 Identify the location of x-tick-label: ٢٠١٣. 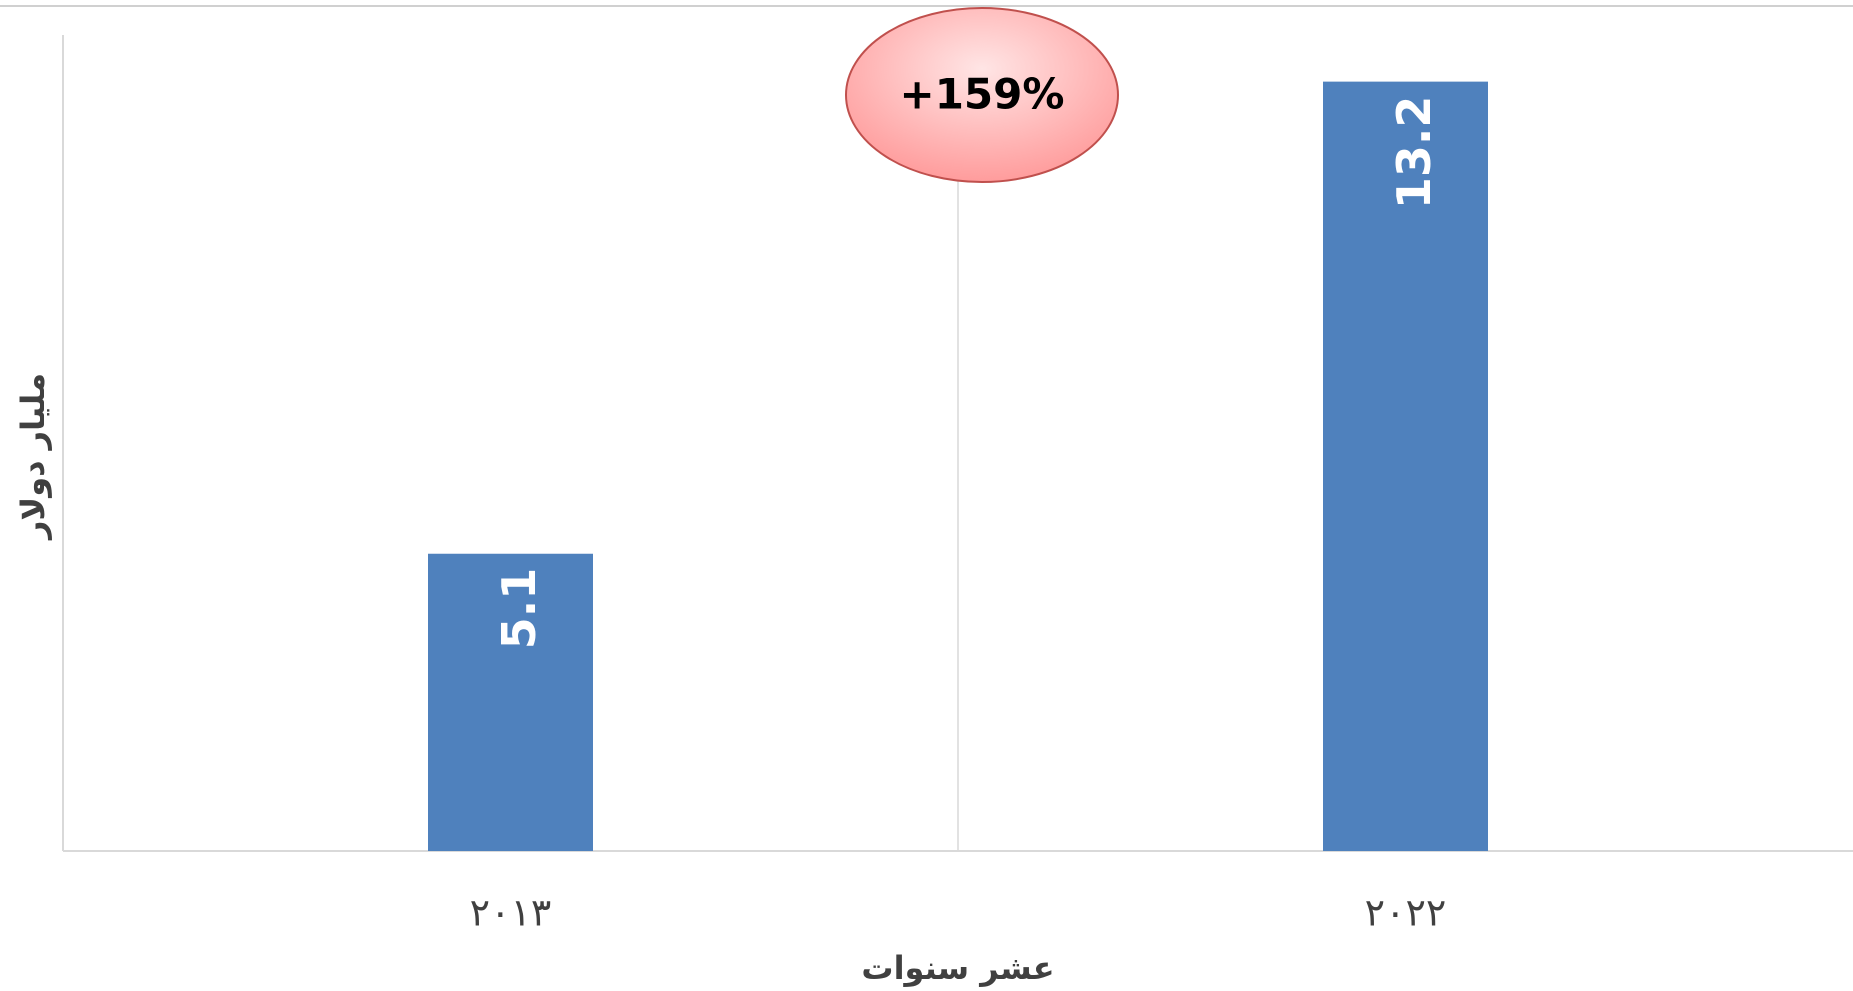
(511, 913).